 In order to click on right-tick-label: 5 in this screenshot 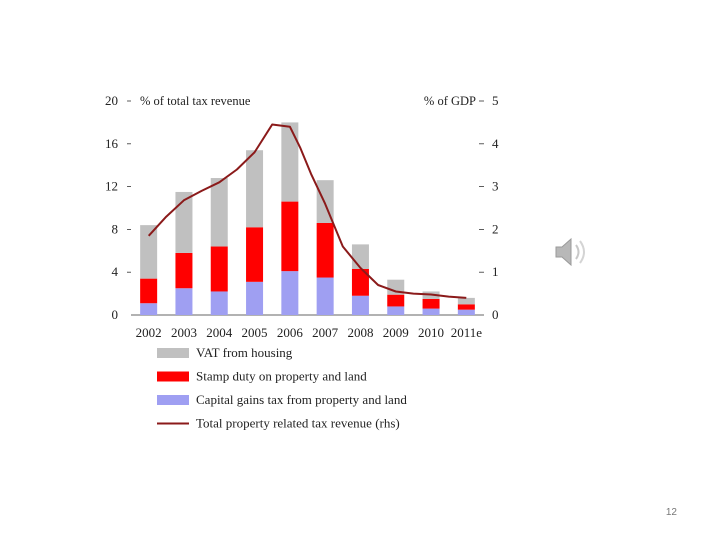, I will do `click(495, 100)`.